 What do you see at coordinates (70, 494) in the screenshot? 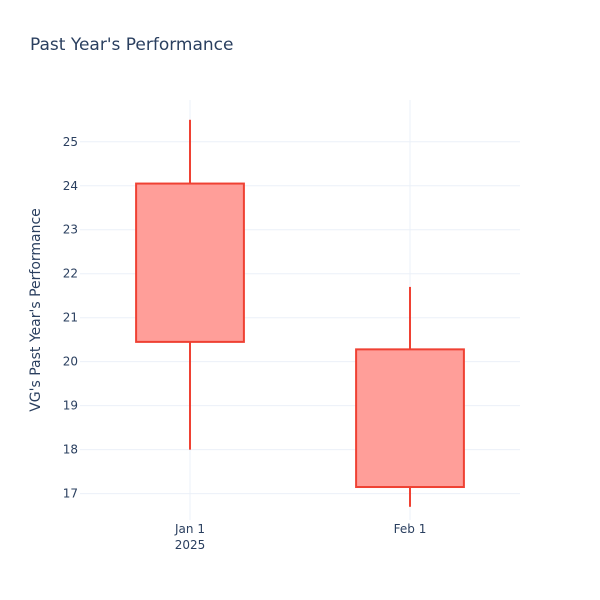
I see `y-tick-label: 17` at bounding box center [70, 494].